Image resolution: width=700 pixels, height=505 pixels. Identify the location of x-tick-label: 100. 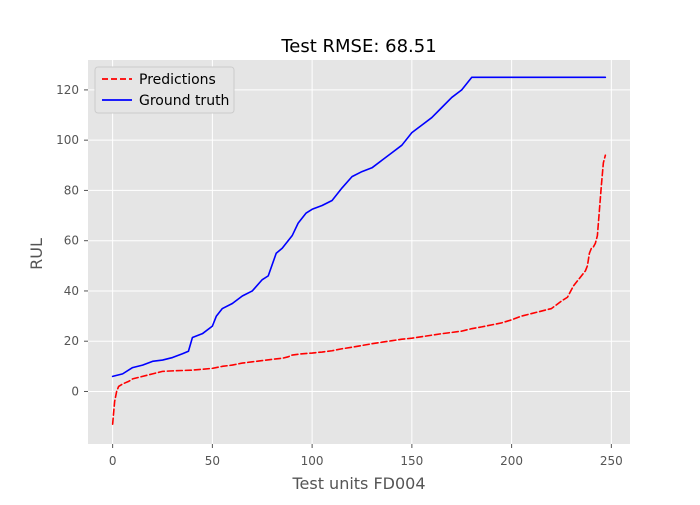
(312, 461).